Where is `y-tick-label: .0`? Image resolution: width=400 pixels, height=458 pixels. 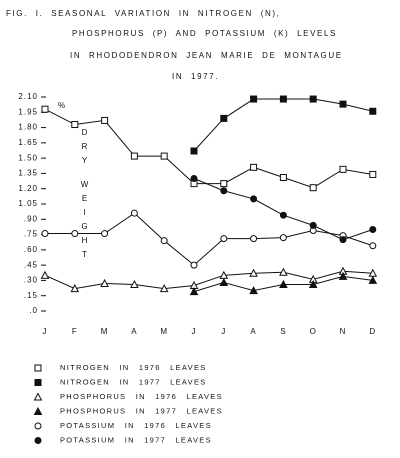 y-tick-label: .0 is located at coordinates (33, 310).